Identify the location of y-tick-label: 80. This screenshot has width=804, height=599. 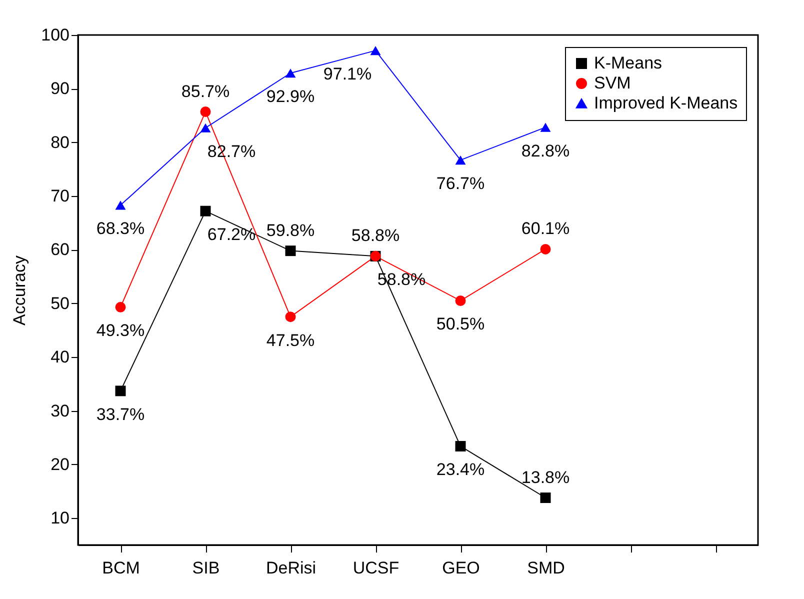
(60, 142).